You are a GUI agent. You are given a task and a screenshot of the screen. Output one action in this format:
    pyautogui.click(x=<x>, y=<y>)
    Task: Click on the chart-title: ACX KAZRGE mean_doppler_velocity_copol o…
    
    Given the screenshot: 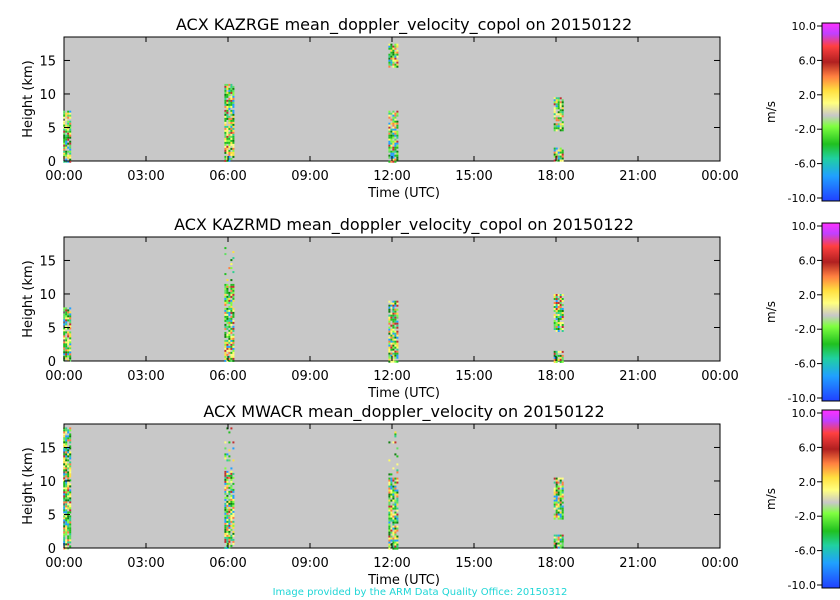 What is the action you would take?
    pyautogui.click(x=404, y=25)
    